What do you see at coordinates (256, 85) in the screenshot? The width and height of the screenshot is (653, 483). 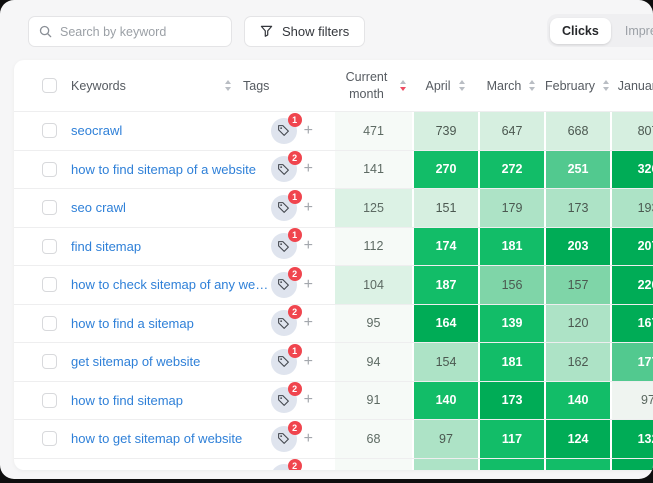 I see `tags-column-header: Tags` at bounding box center [256, 85].